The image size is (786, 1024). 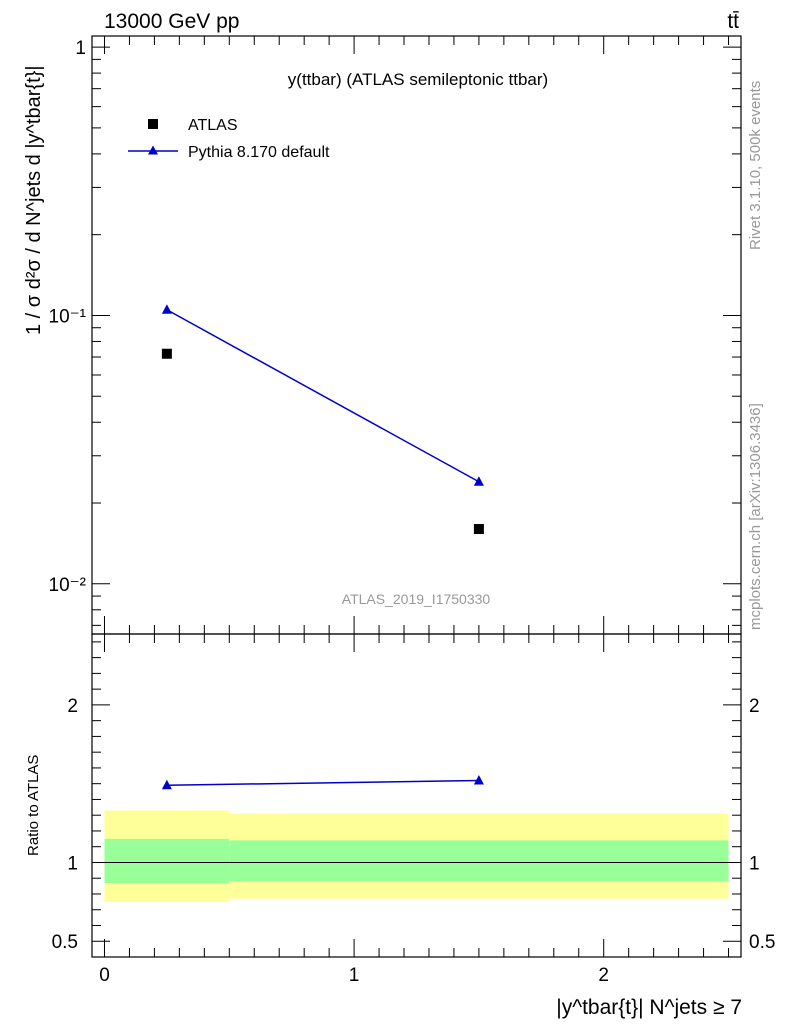 I want to click on x-tick-label: 1, so click(x=354, y=975).